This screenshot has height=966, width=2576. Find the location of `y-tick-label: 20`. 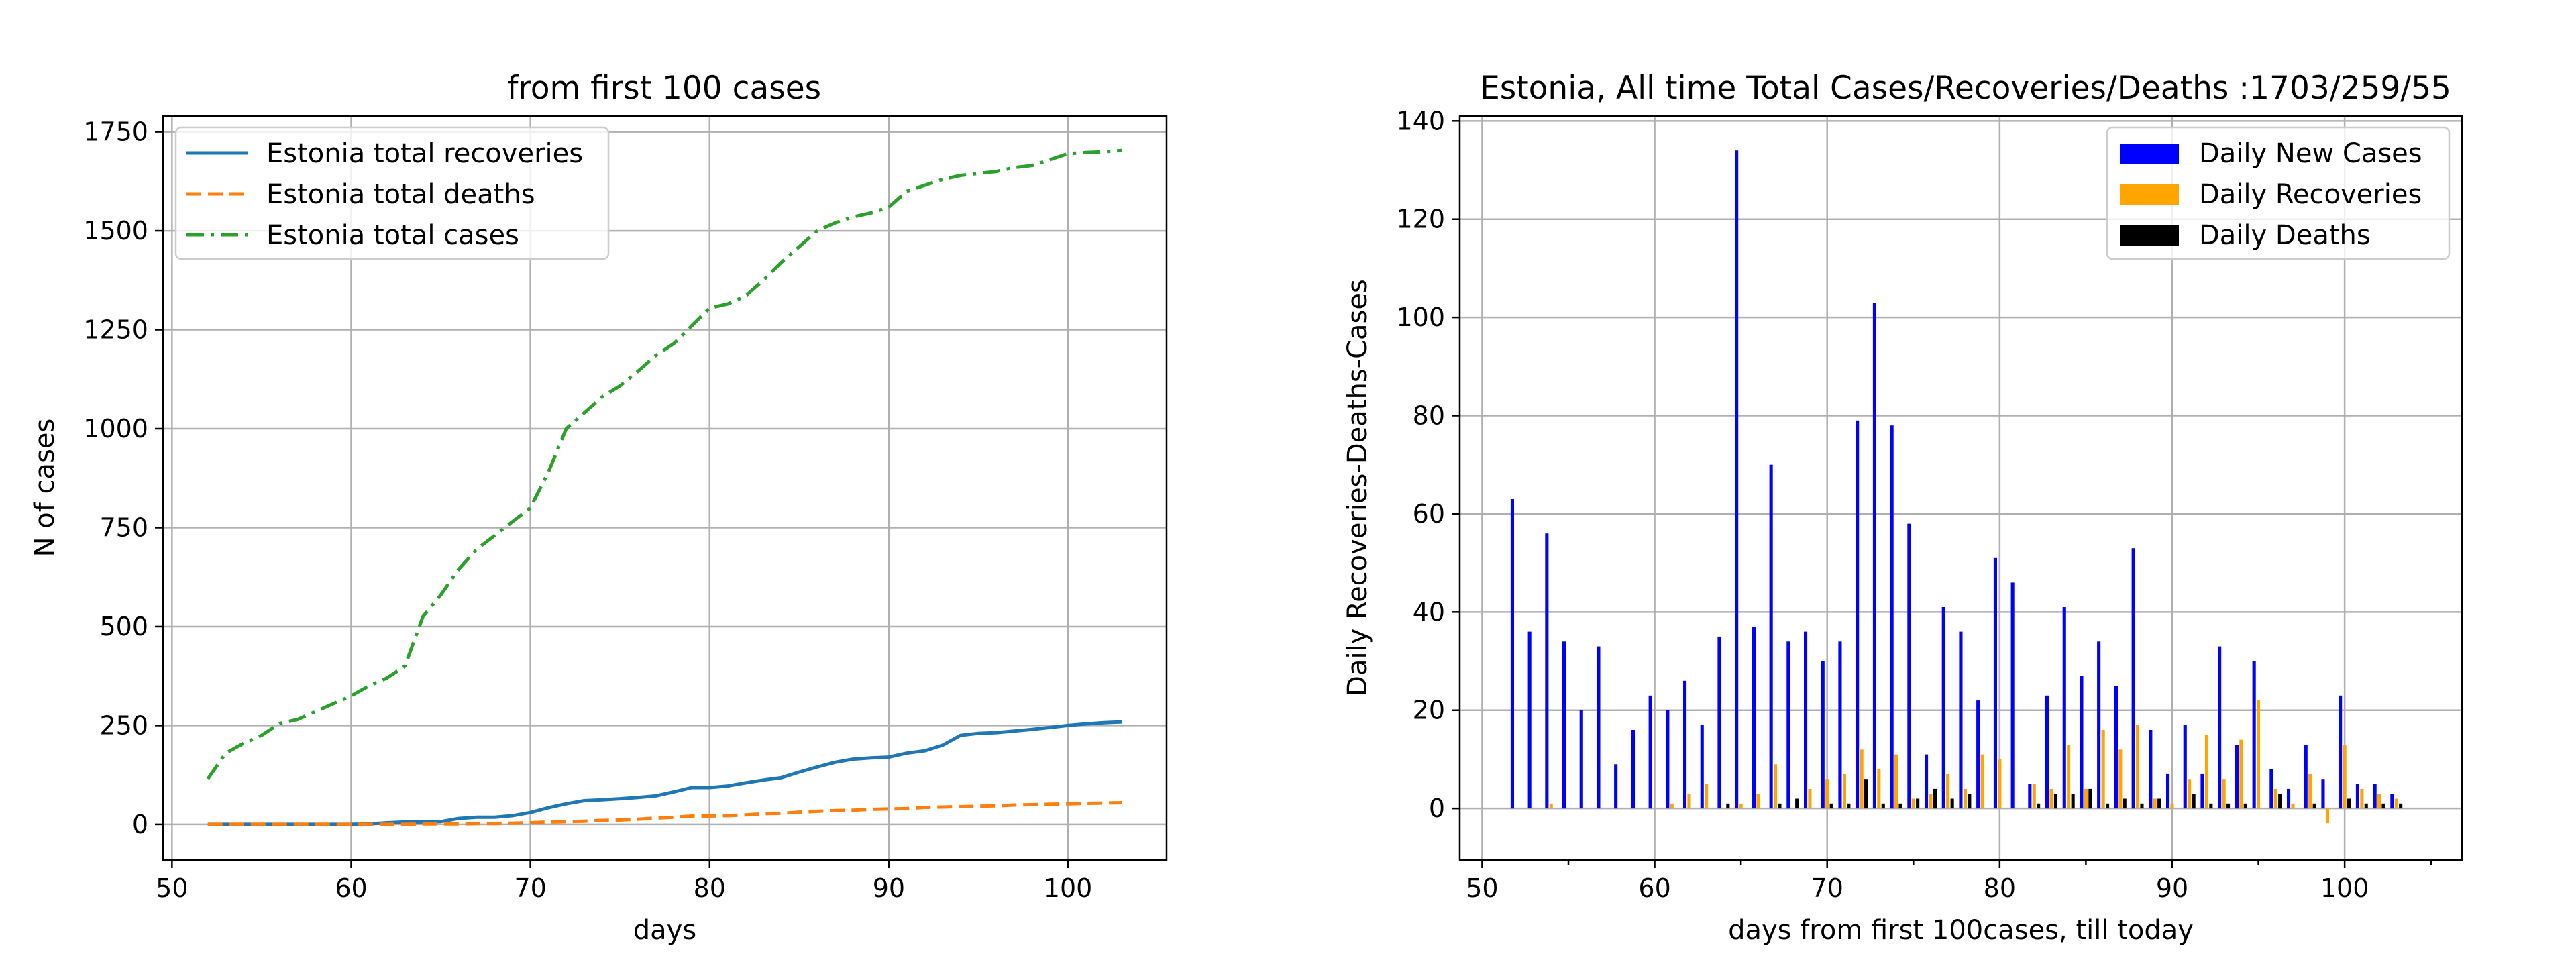

y-tick-label: 20 is located at coordinates (1429, 710).